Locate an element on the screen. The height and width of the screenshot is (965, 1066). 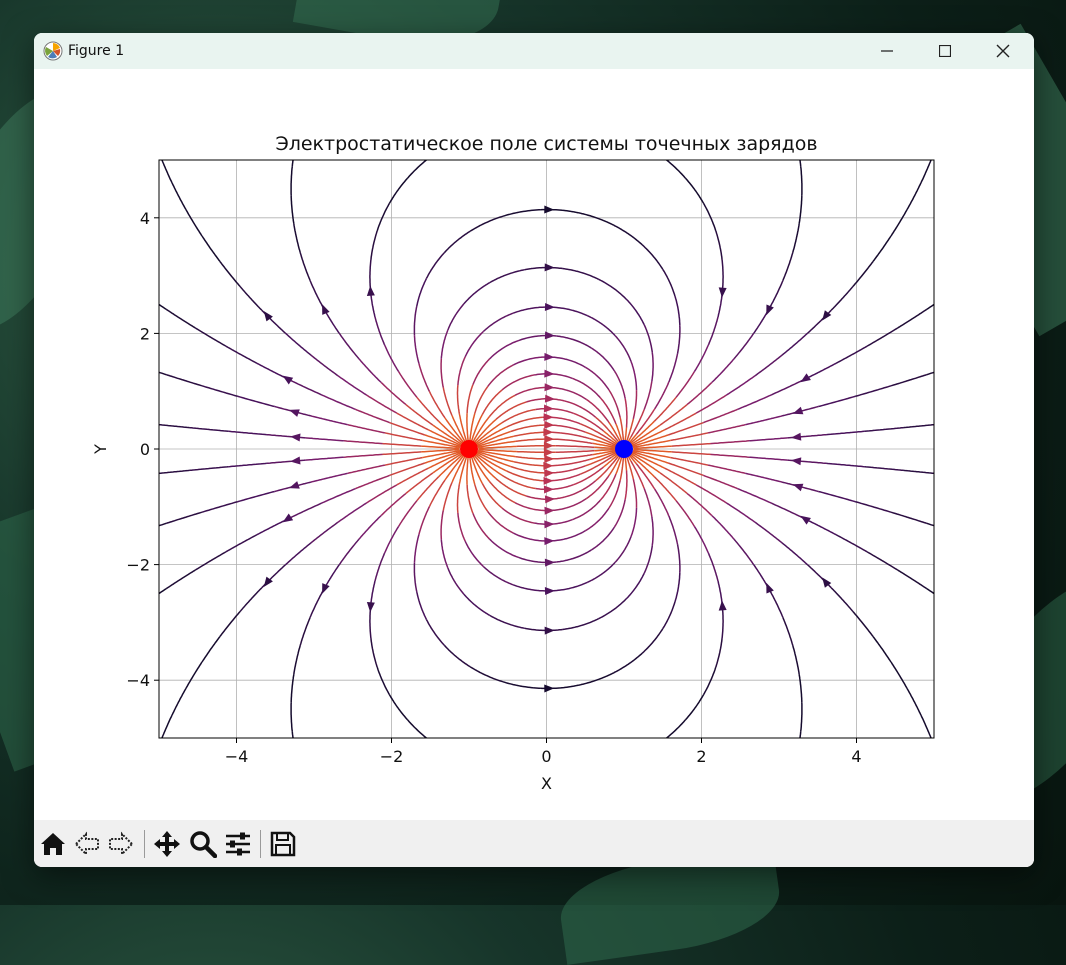
close-button is located at coordinates (1003, 51).